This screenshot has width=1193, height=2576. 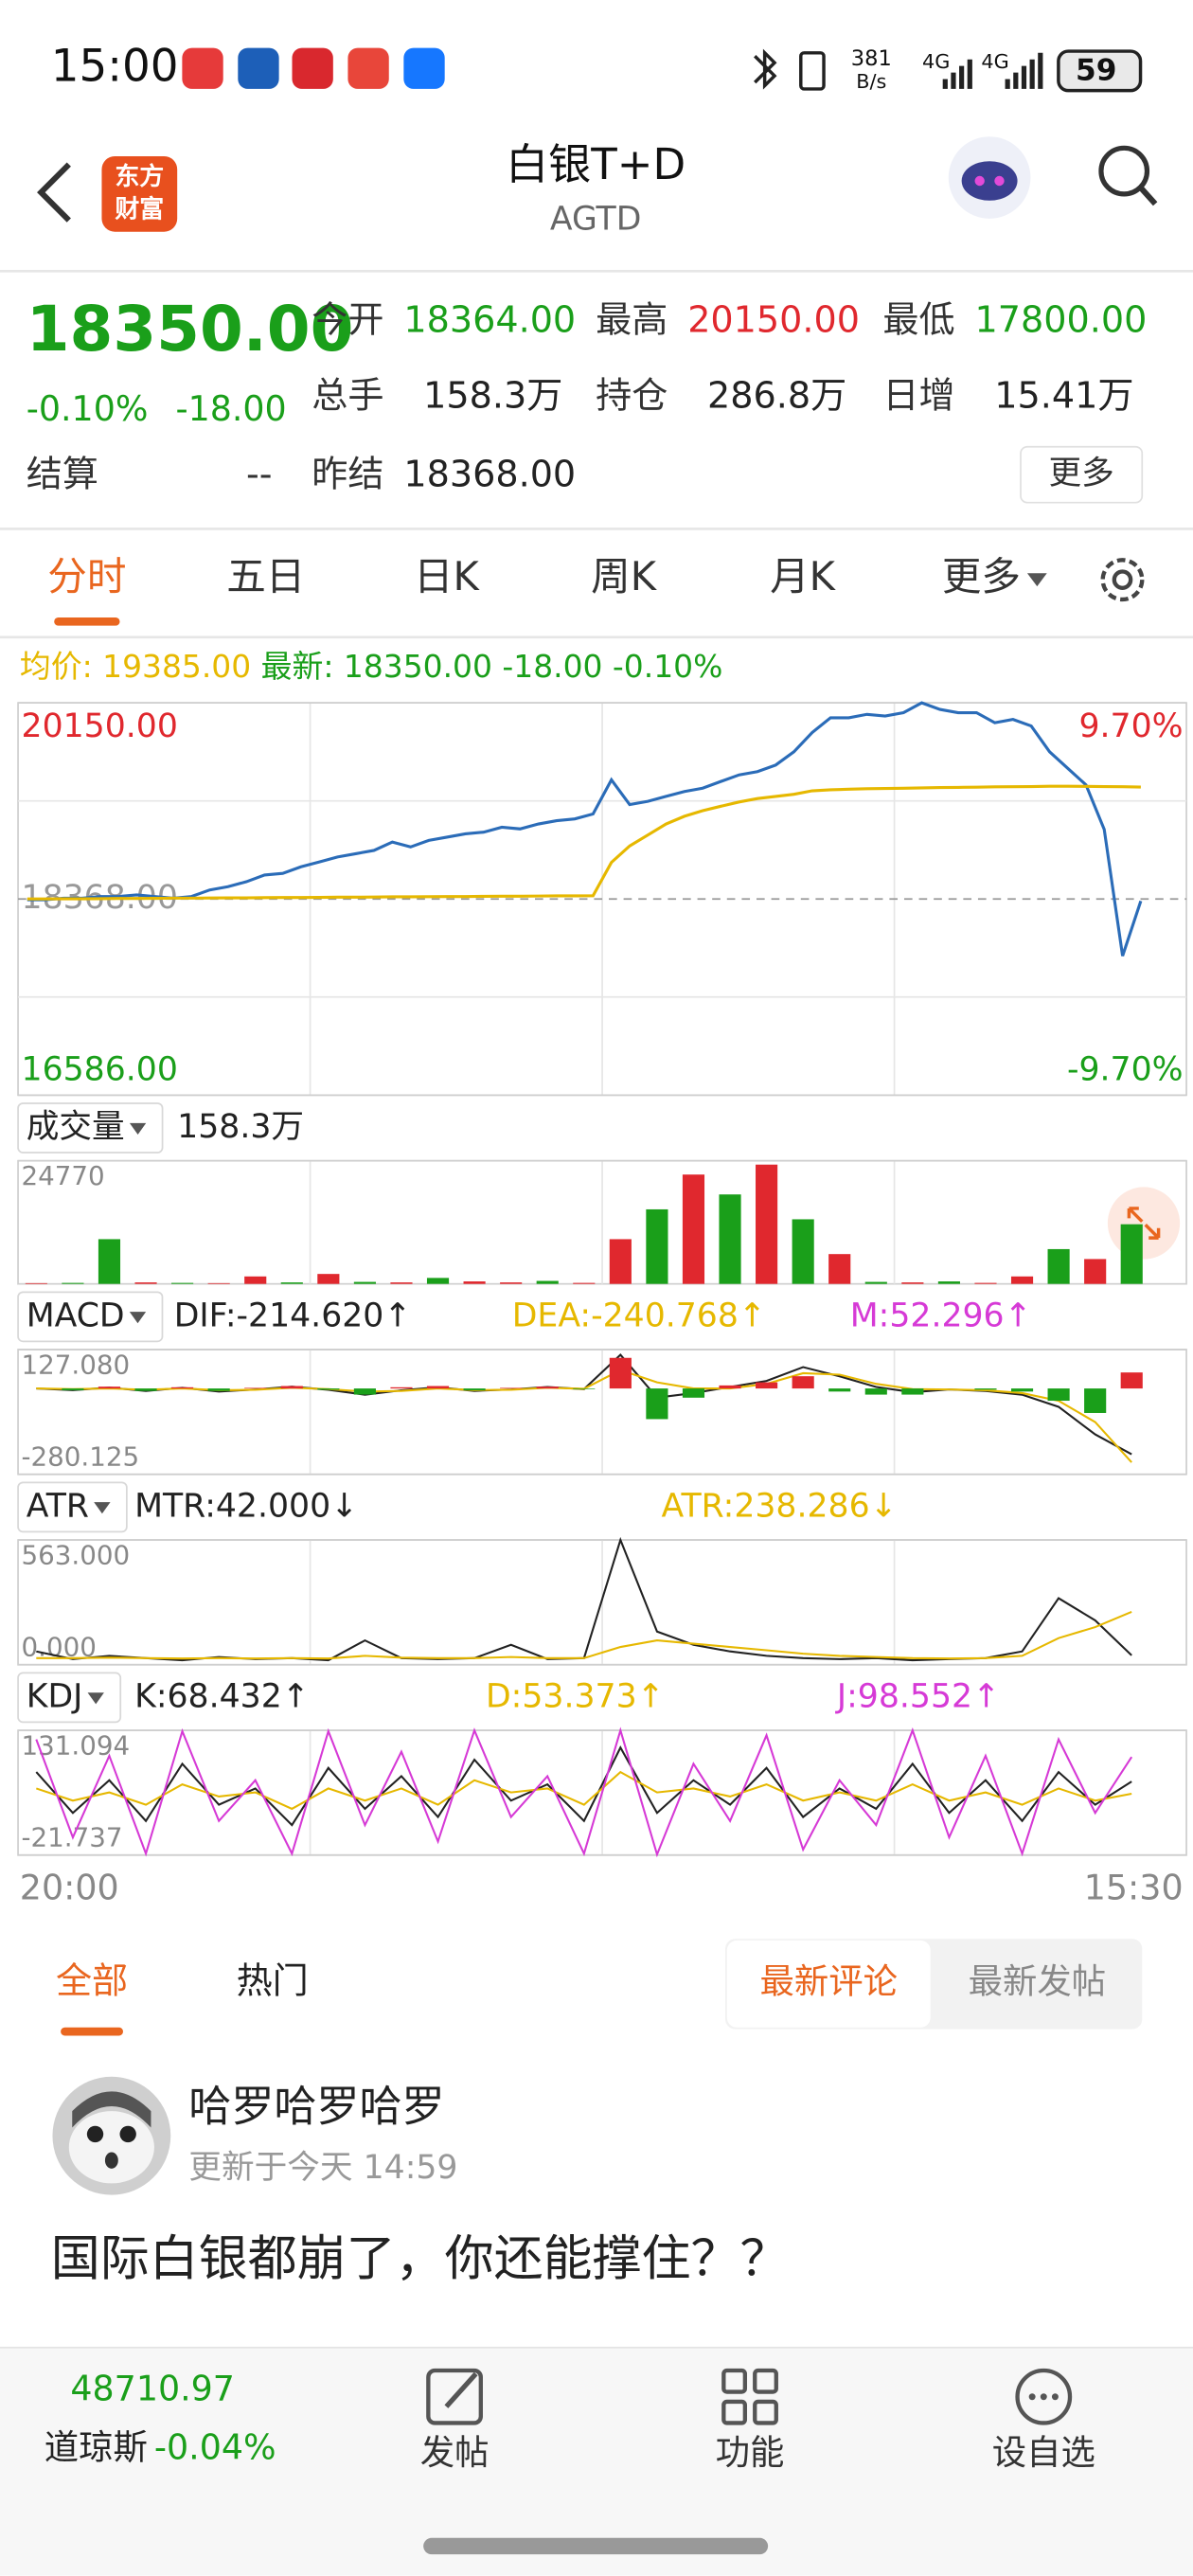 I want to click on watchlist-icon, so click(x=1044, y=2396).